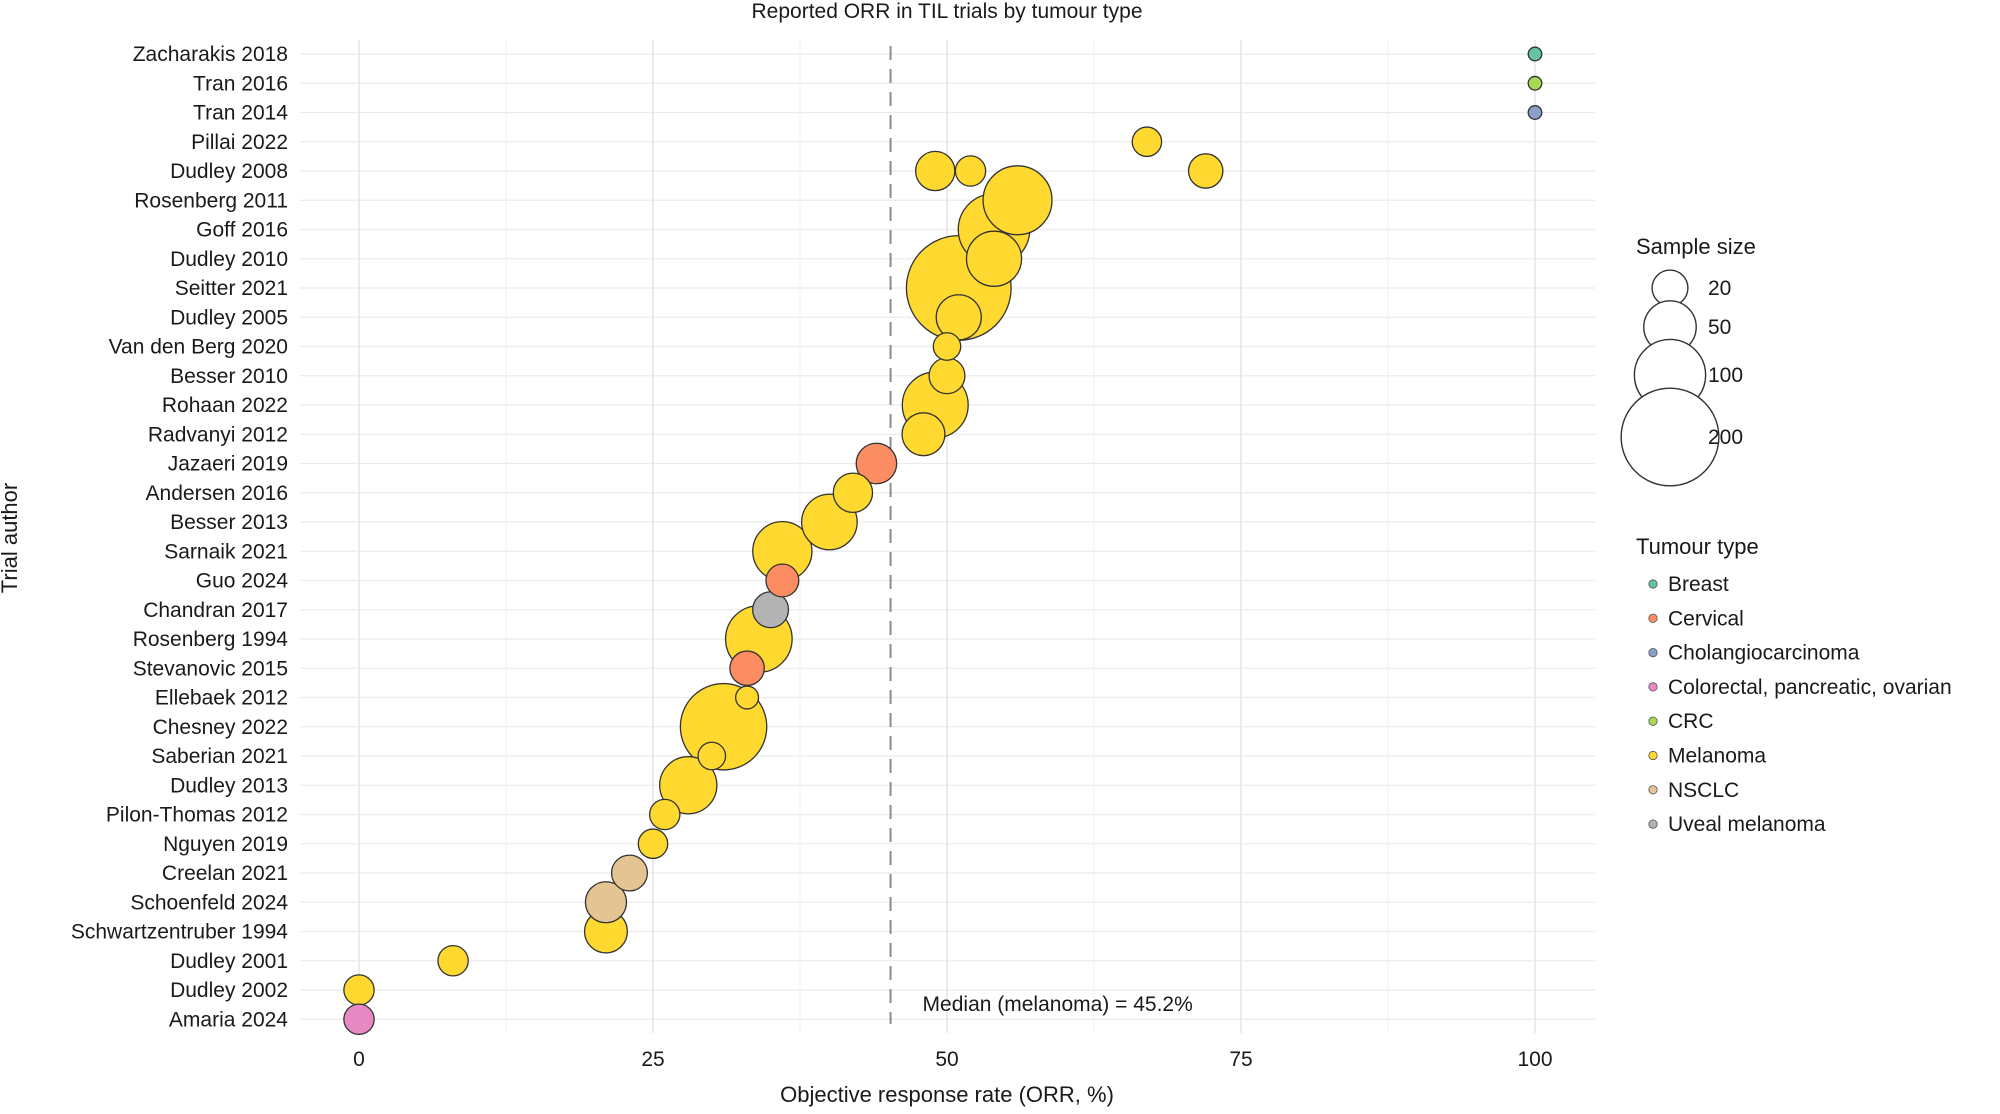  What do you see at coordinates (215, 610) in the screenshot?
I see `y-tick-label: Chandran 2017` at bounding box center [215, 610].